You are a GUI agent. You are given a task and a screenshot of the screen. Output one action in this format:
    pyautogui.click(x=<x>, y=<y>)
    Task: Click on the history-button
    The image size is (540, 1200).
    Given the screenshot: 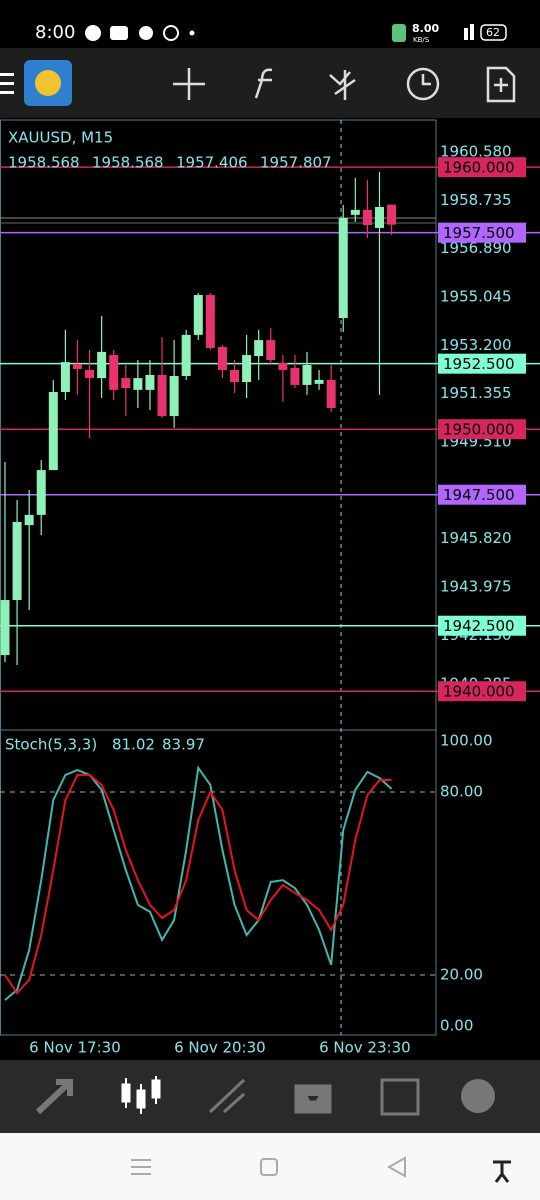 What is the action you would take?
    pyautogui.click(x=423, y=84)
    